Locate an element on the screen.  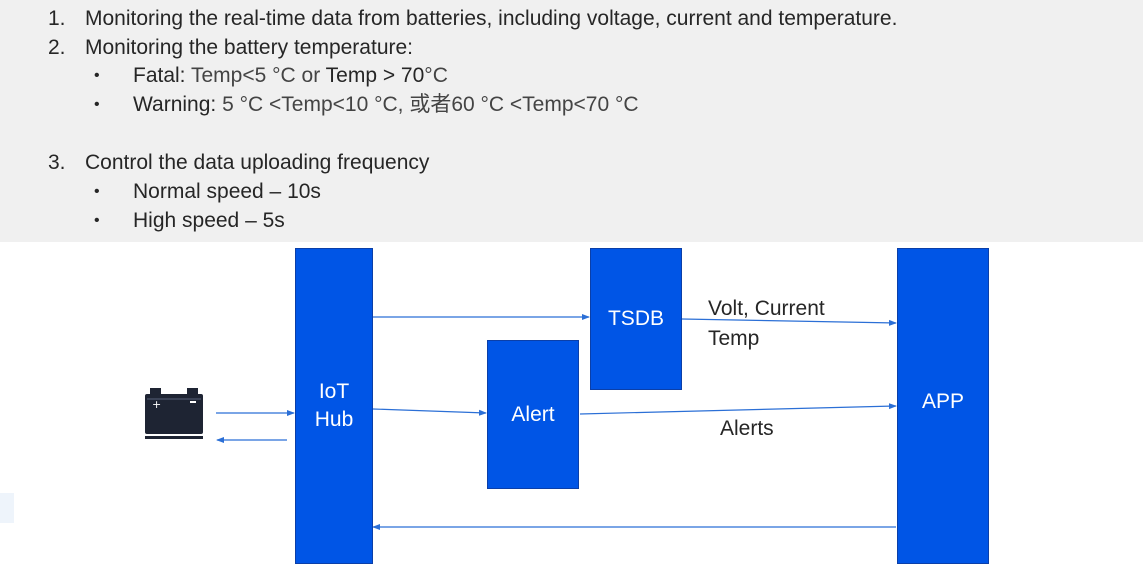
warning-label: Warning: is located at coordinates (175, 104).